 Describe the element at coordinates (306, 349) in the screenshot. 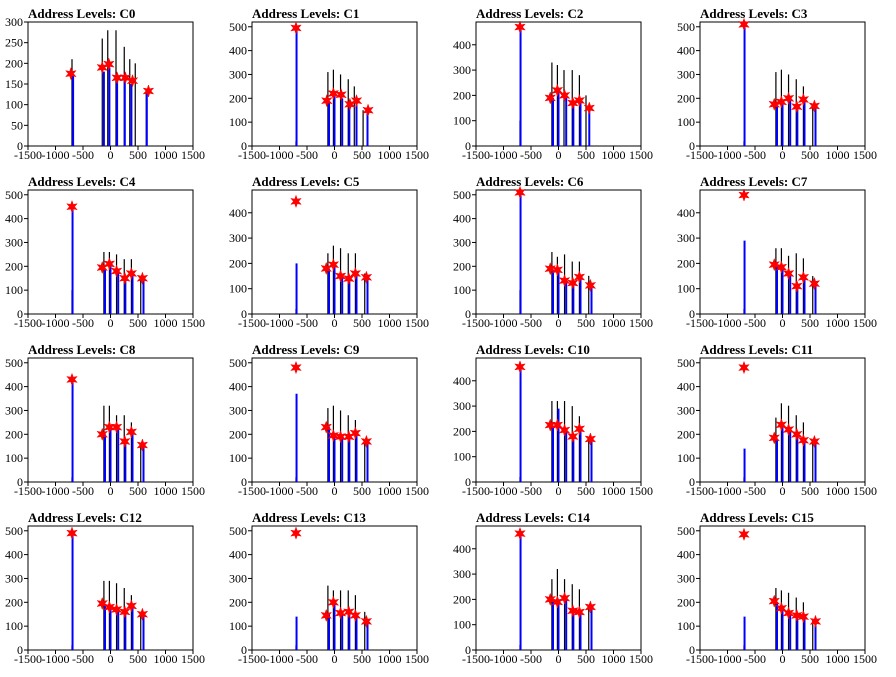

I see `chart-title: Address Levels: C9` at that location.